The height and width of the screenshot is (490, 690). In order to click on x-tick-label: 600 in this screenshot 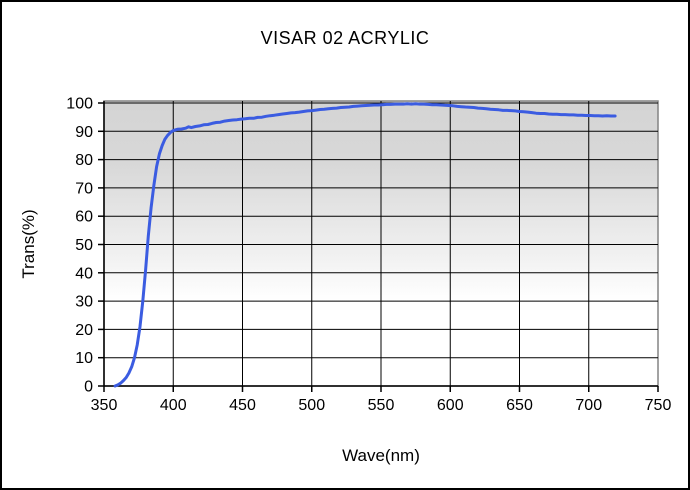, I will do `click(450, 405)`.